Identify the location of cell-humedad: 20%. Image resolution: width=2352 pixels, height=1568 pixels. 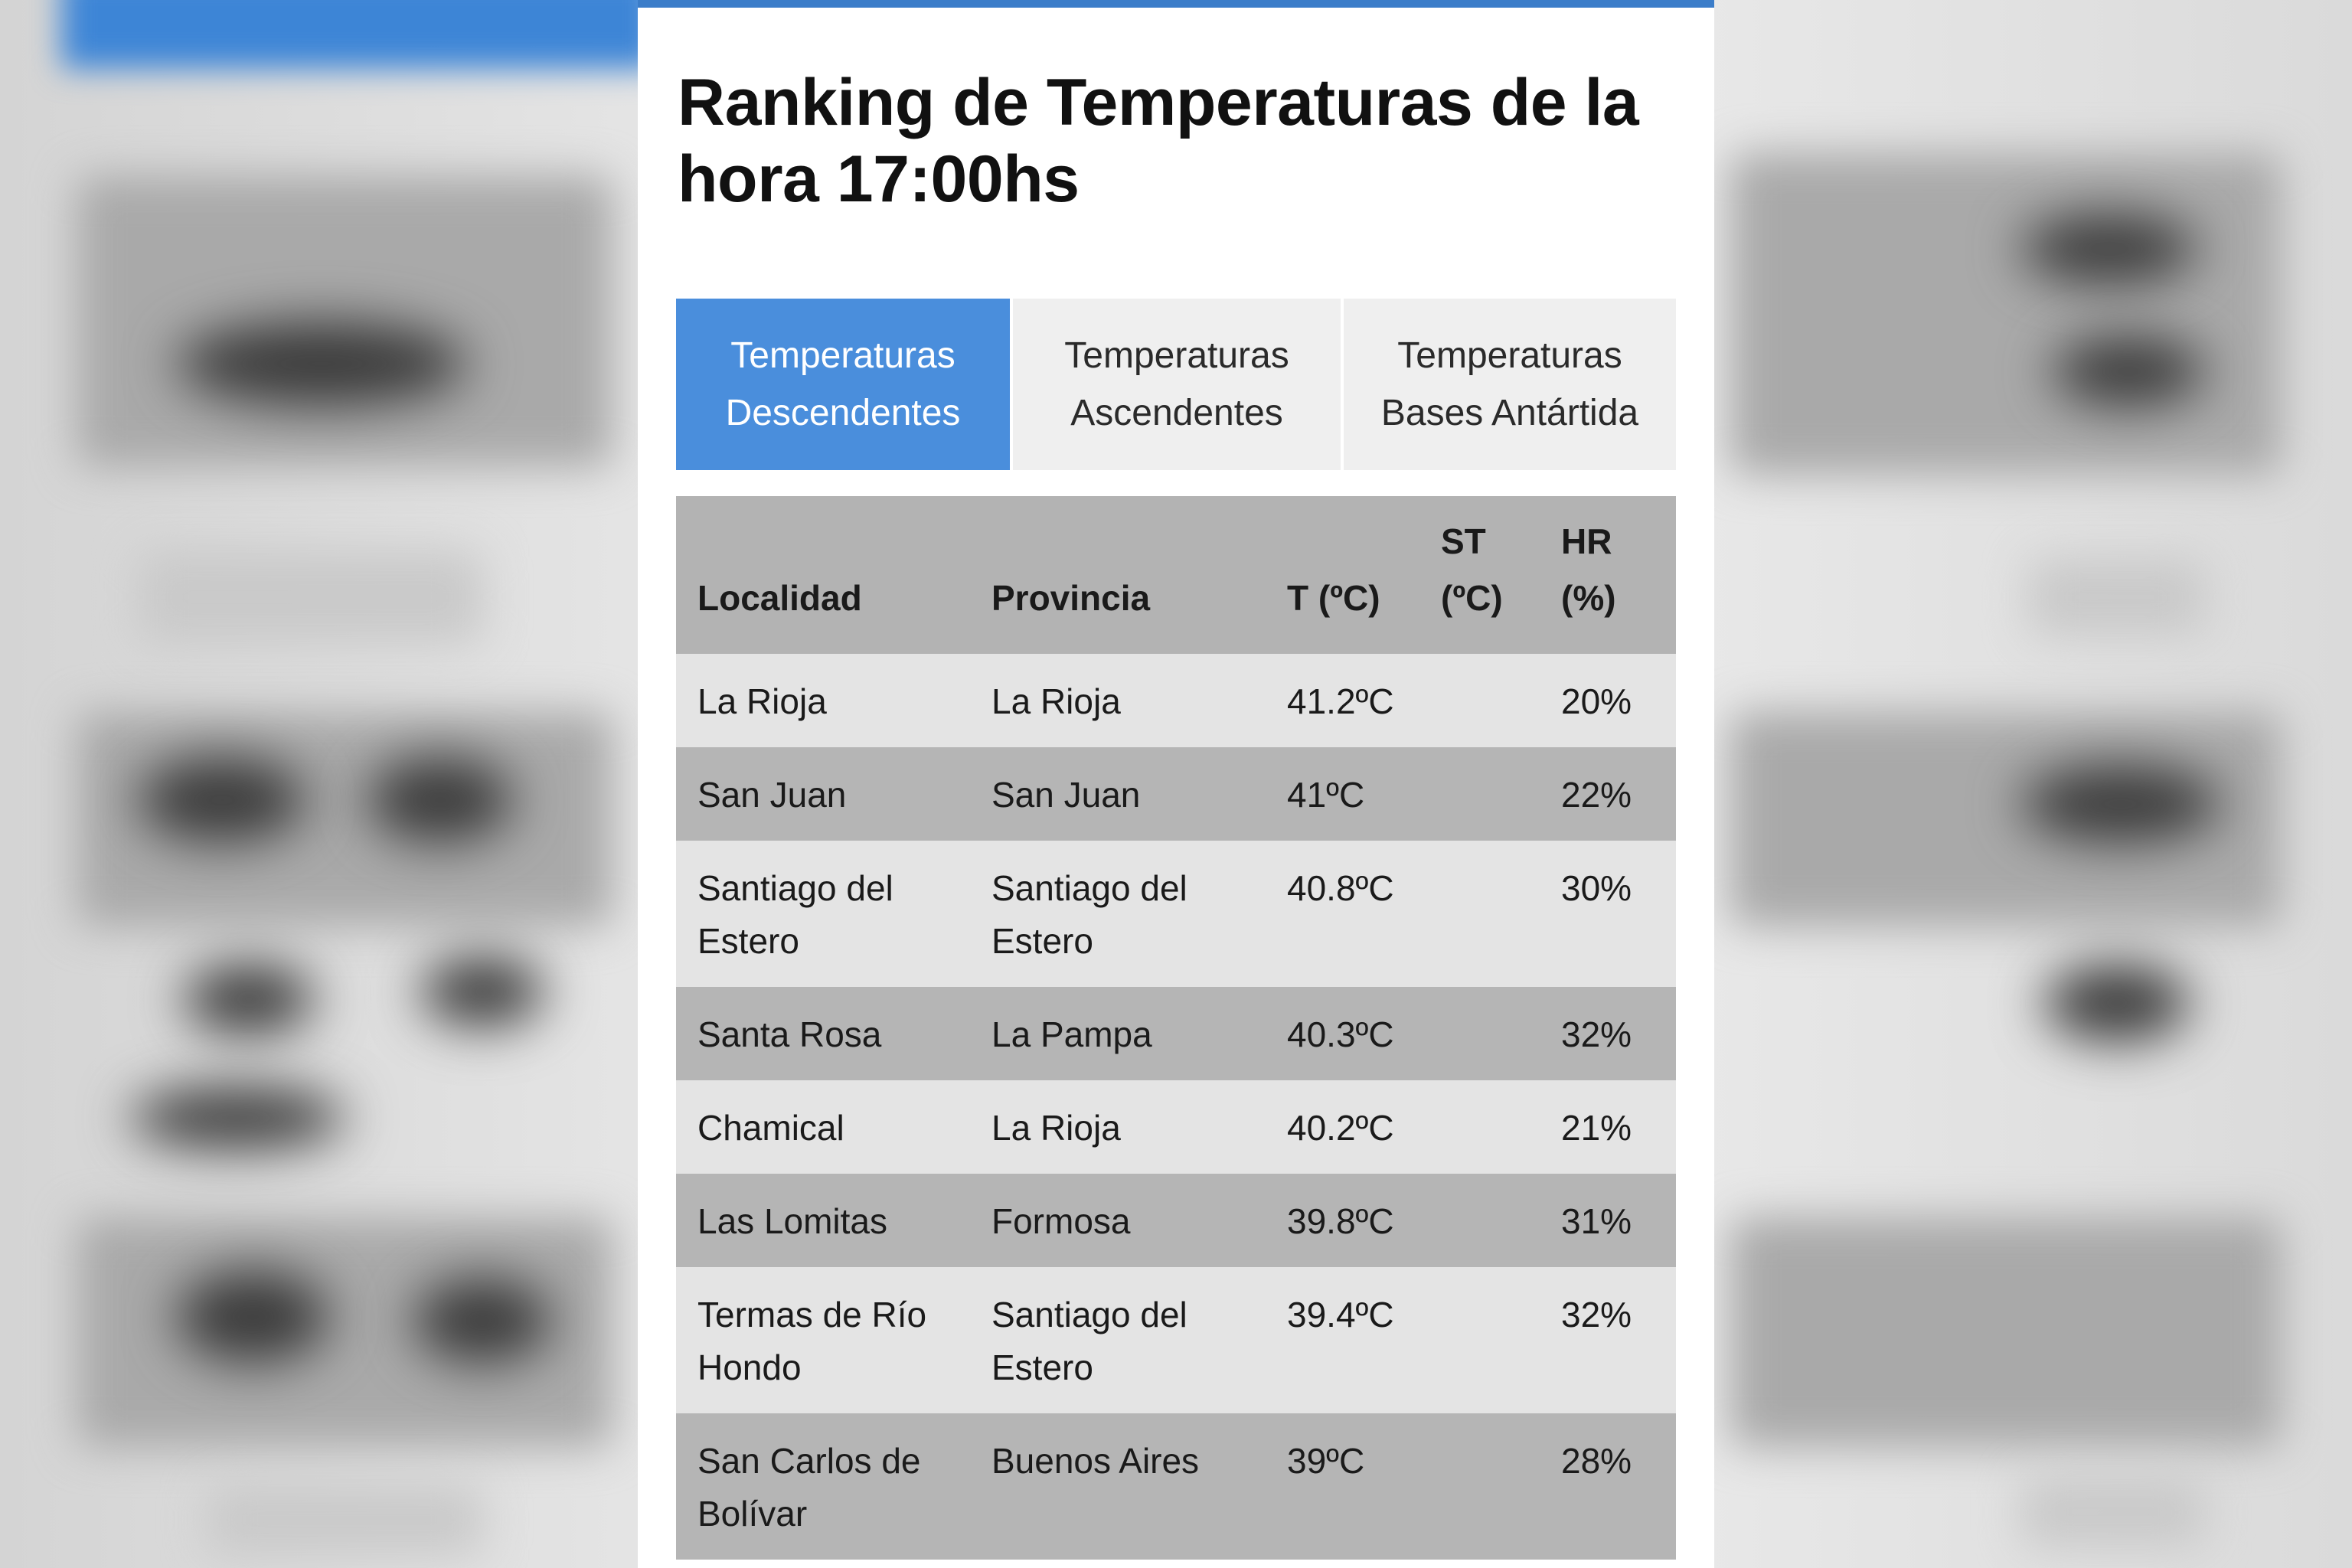
(1596, 701).